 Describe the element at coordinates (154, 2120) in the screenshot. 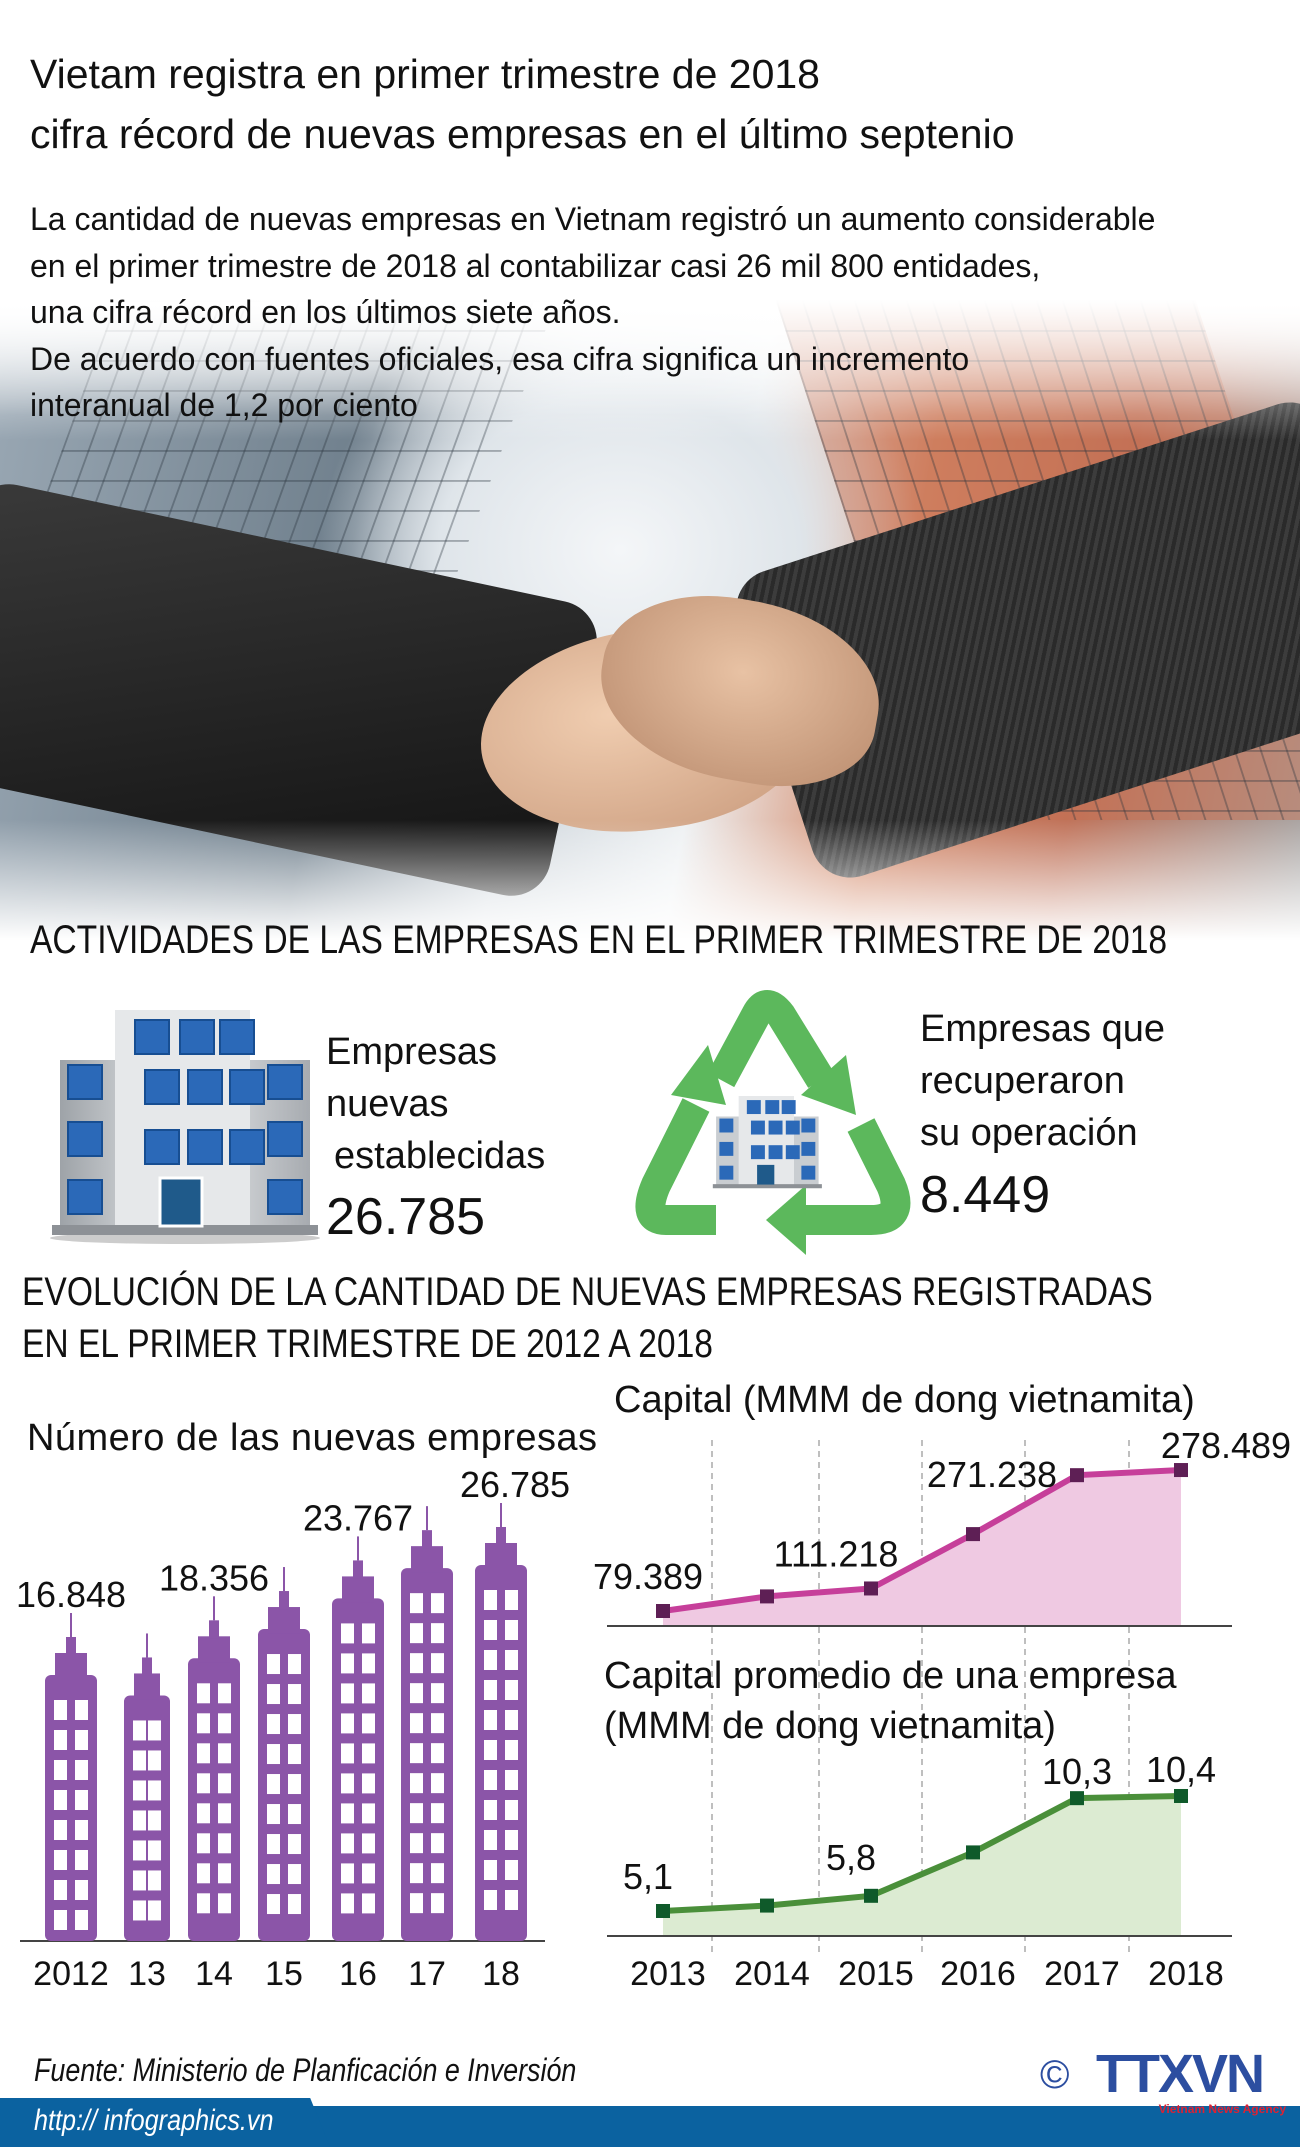

I see `site-link-text: http:// infographics.vn` at that location.